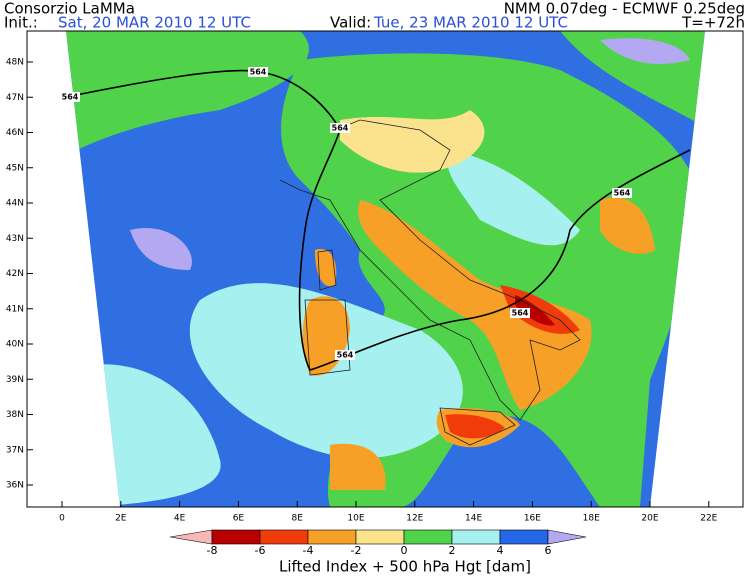 The width and height of the screenshot is (751, 584). I want to click on lon-label: 12E, so click(414, 519).